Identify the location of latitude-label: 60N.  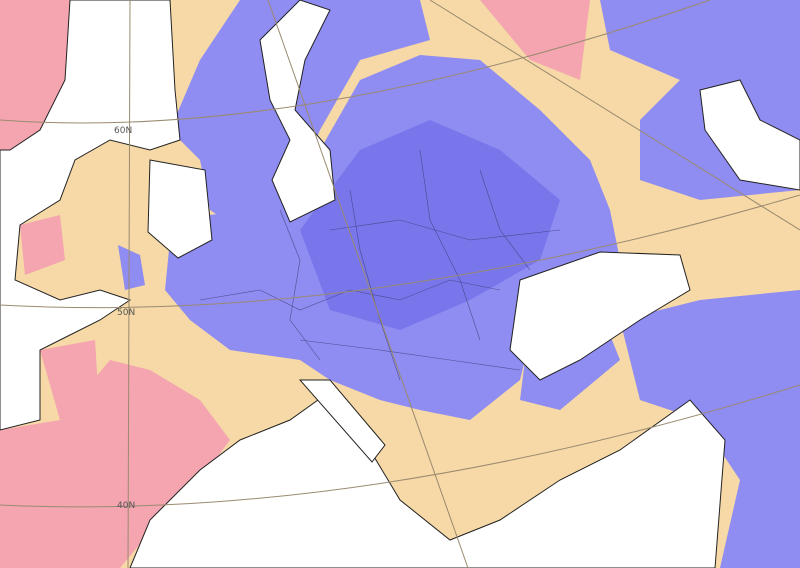
(123, 131).